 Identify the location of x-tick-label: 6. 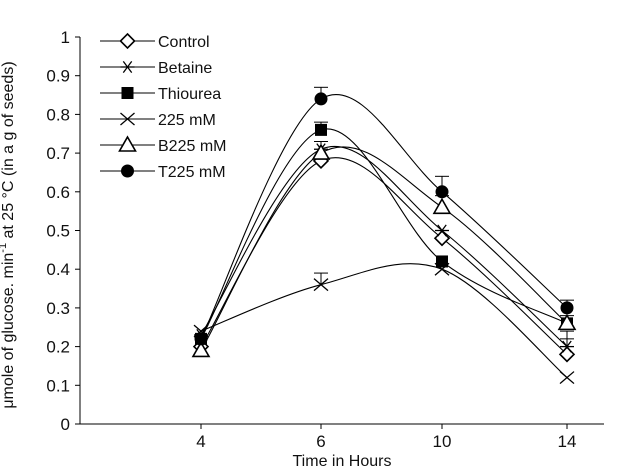
(320, 441).